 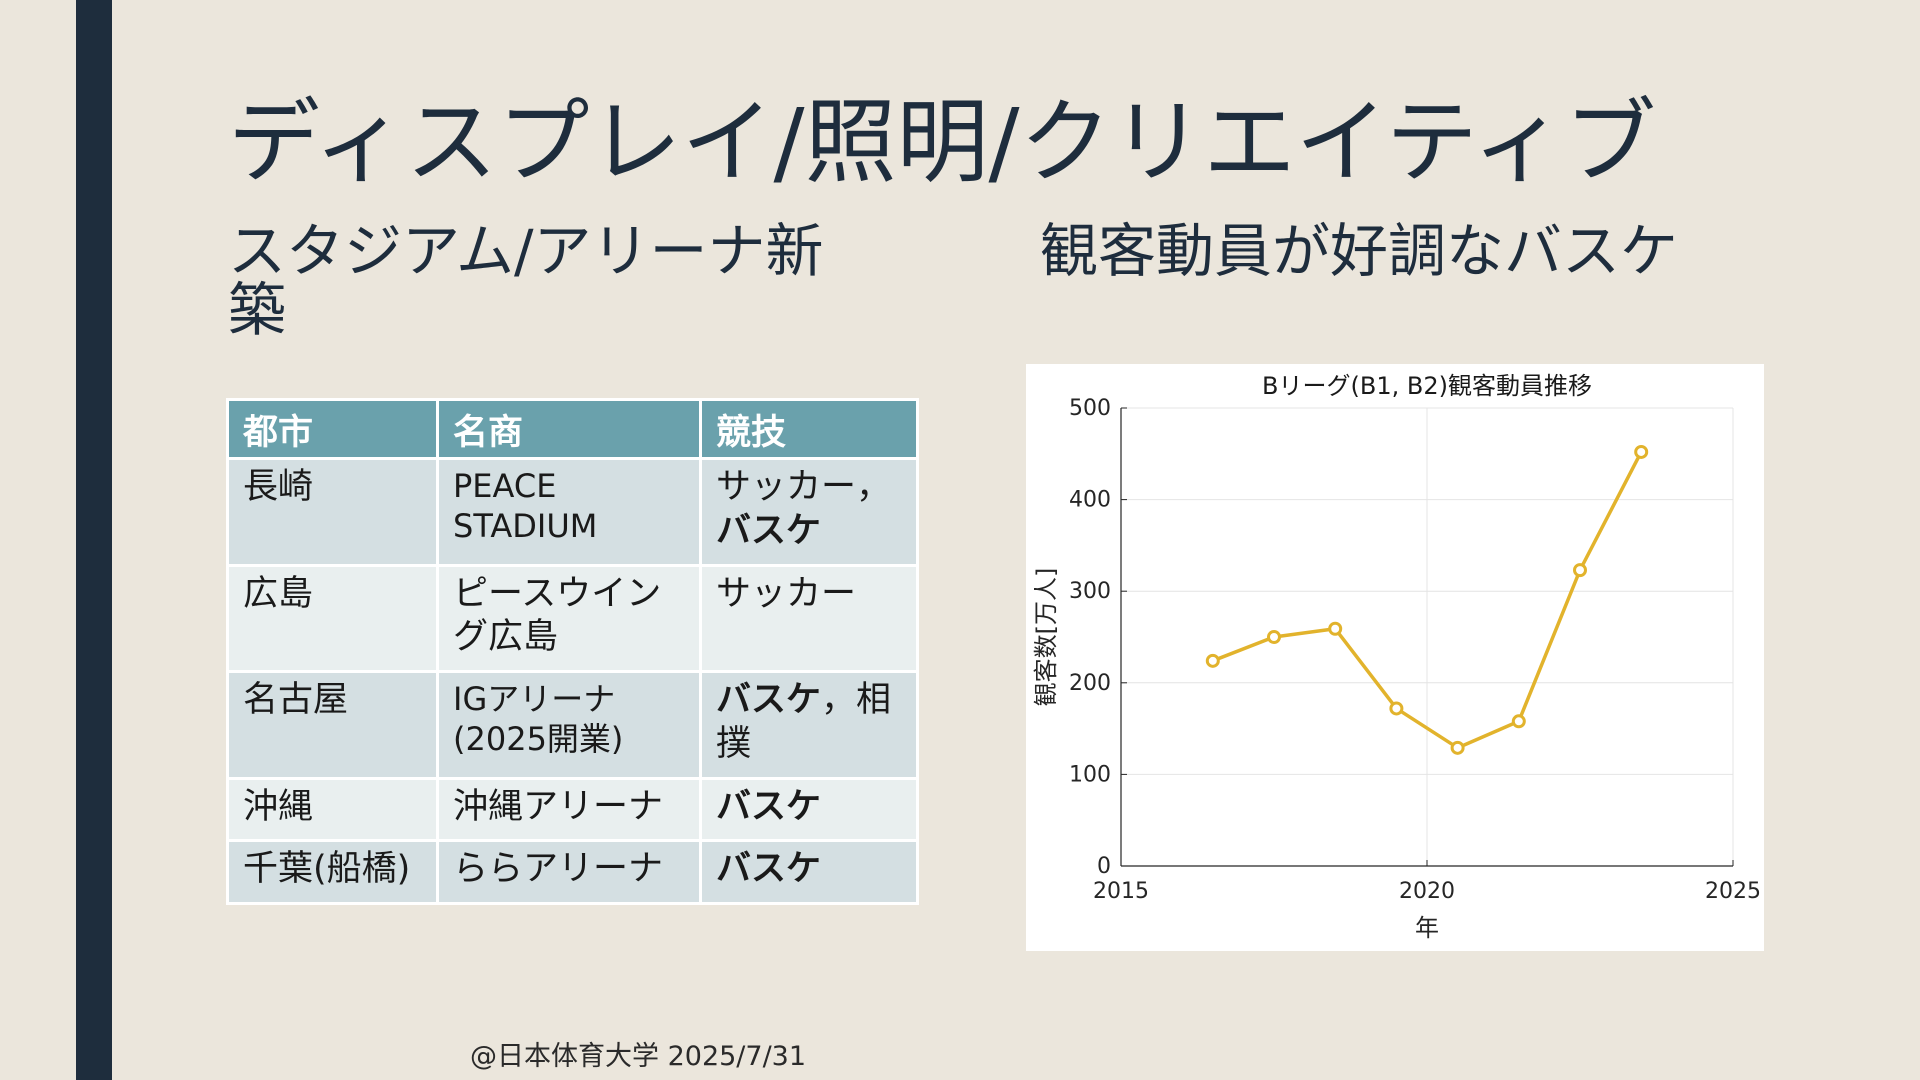 What do you see at coordinates (1427, 891) in the screenshot?
I see `x-tick-label: 2020` at bounding box center [1427, 891].